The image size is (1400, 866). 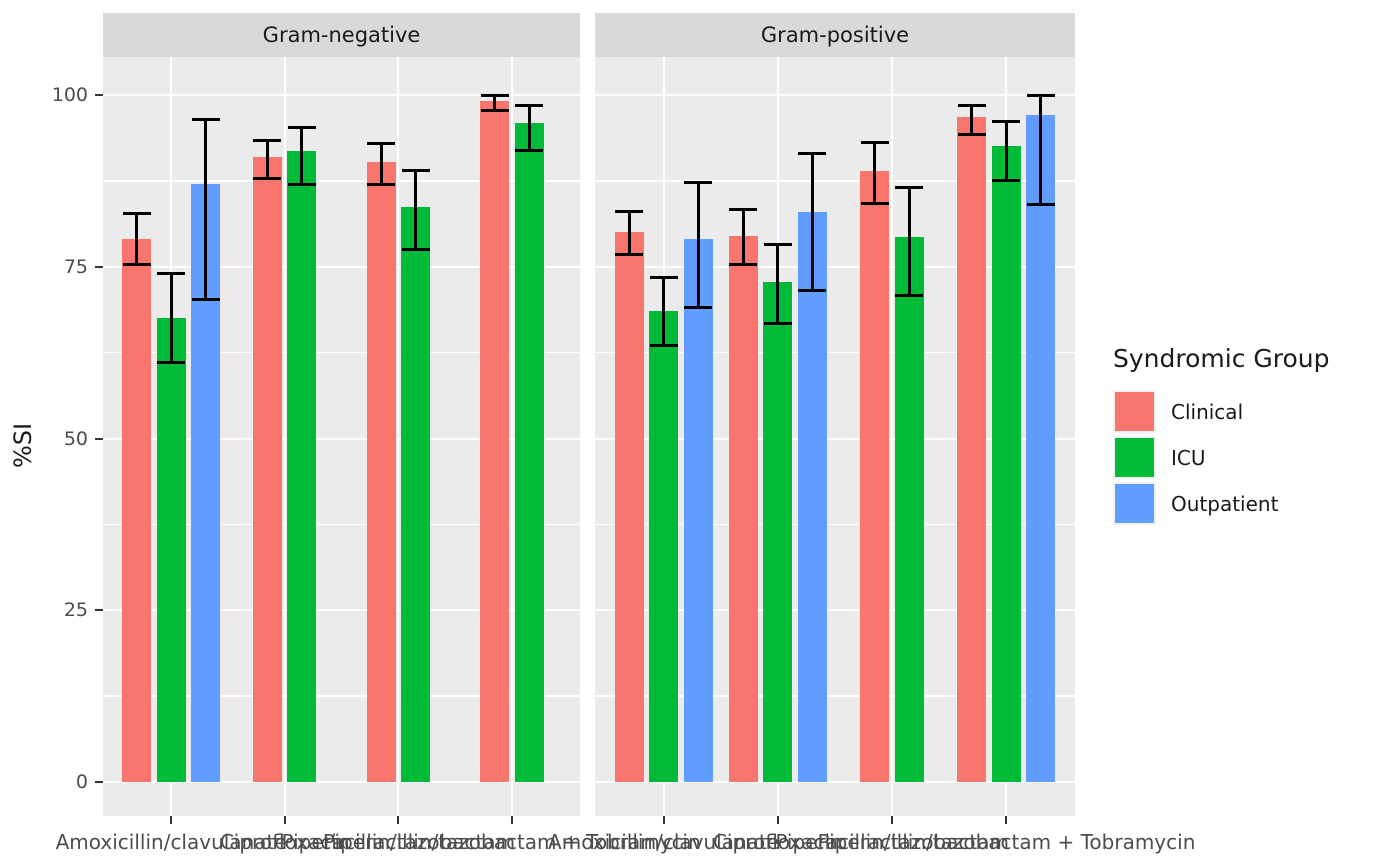 I want to click on facet-strip: Gram-negative, so click(x=341, y=35).